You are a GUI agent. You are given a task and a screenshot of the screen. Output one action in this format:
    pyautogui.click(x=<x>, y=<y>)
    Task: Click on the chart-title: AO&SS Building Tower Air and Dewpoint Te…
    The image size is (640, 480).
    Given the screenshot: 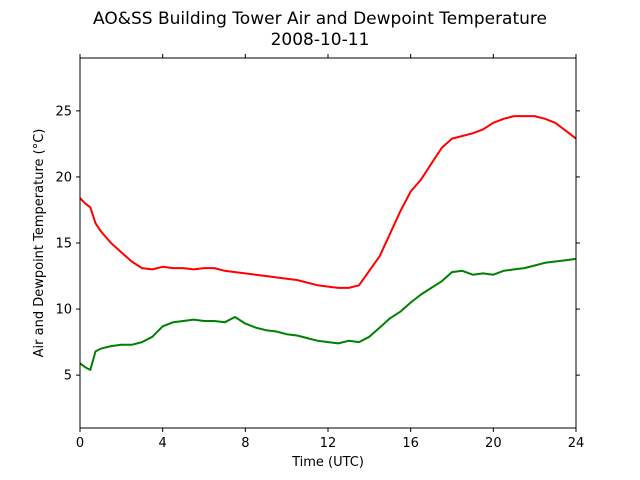 What is the action you would take?
    pyautogui.click(x=320, y=19)
    